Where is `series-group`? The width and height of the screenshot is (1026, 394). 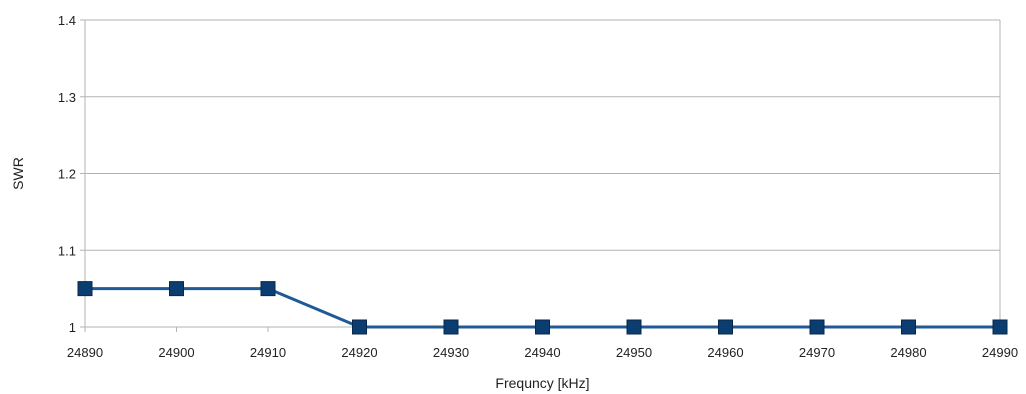 series-group is located at coordinates (542, 308).